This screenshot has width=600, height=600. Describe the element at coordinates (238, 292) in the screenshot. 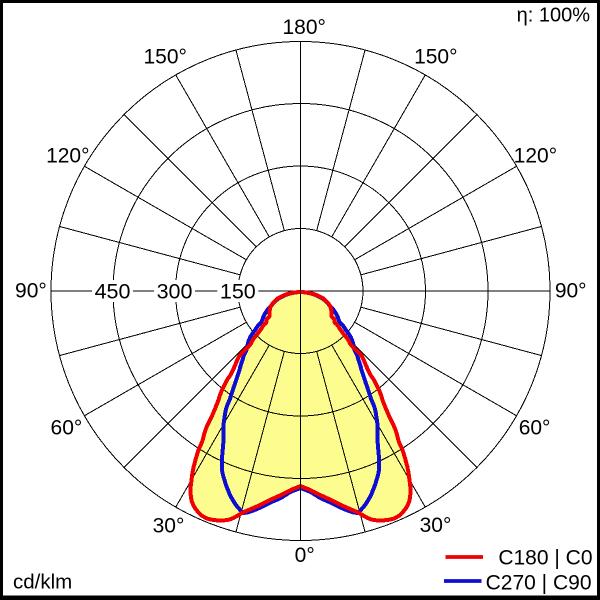

I see `svg-text: 150` at that location.